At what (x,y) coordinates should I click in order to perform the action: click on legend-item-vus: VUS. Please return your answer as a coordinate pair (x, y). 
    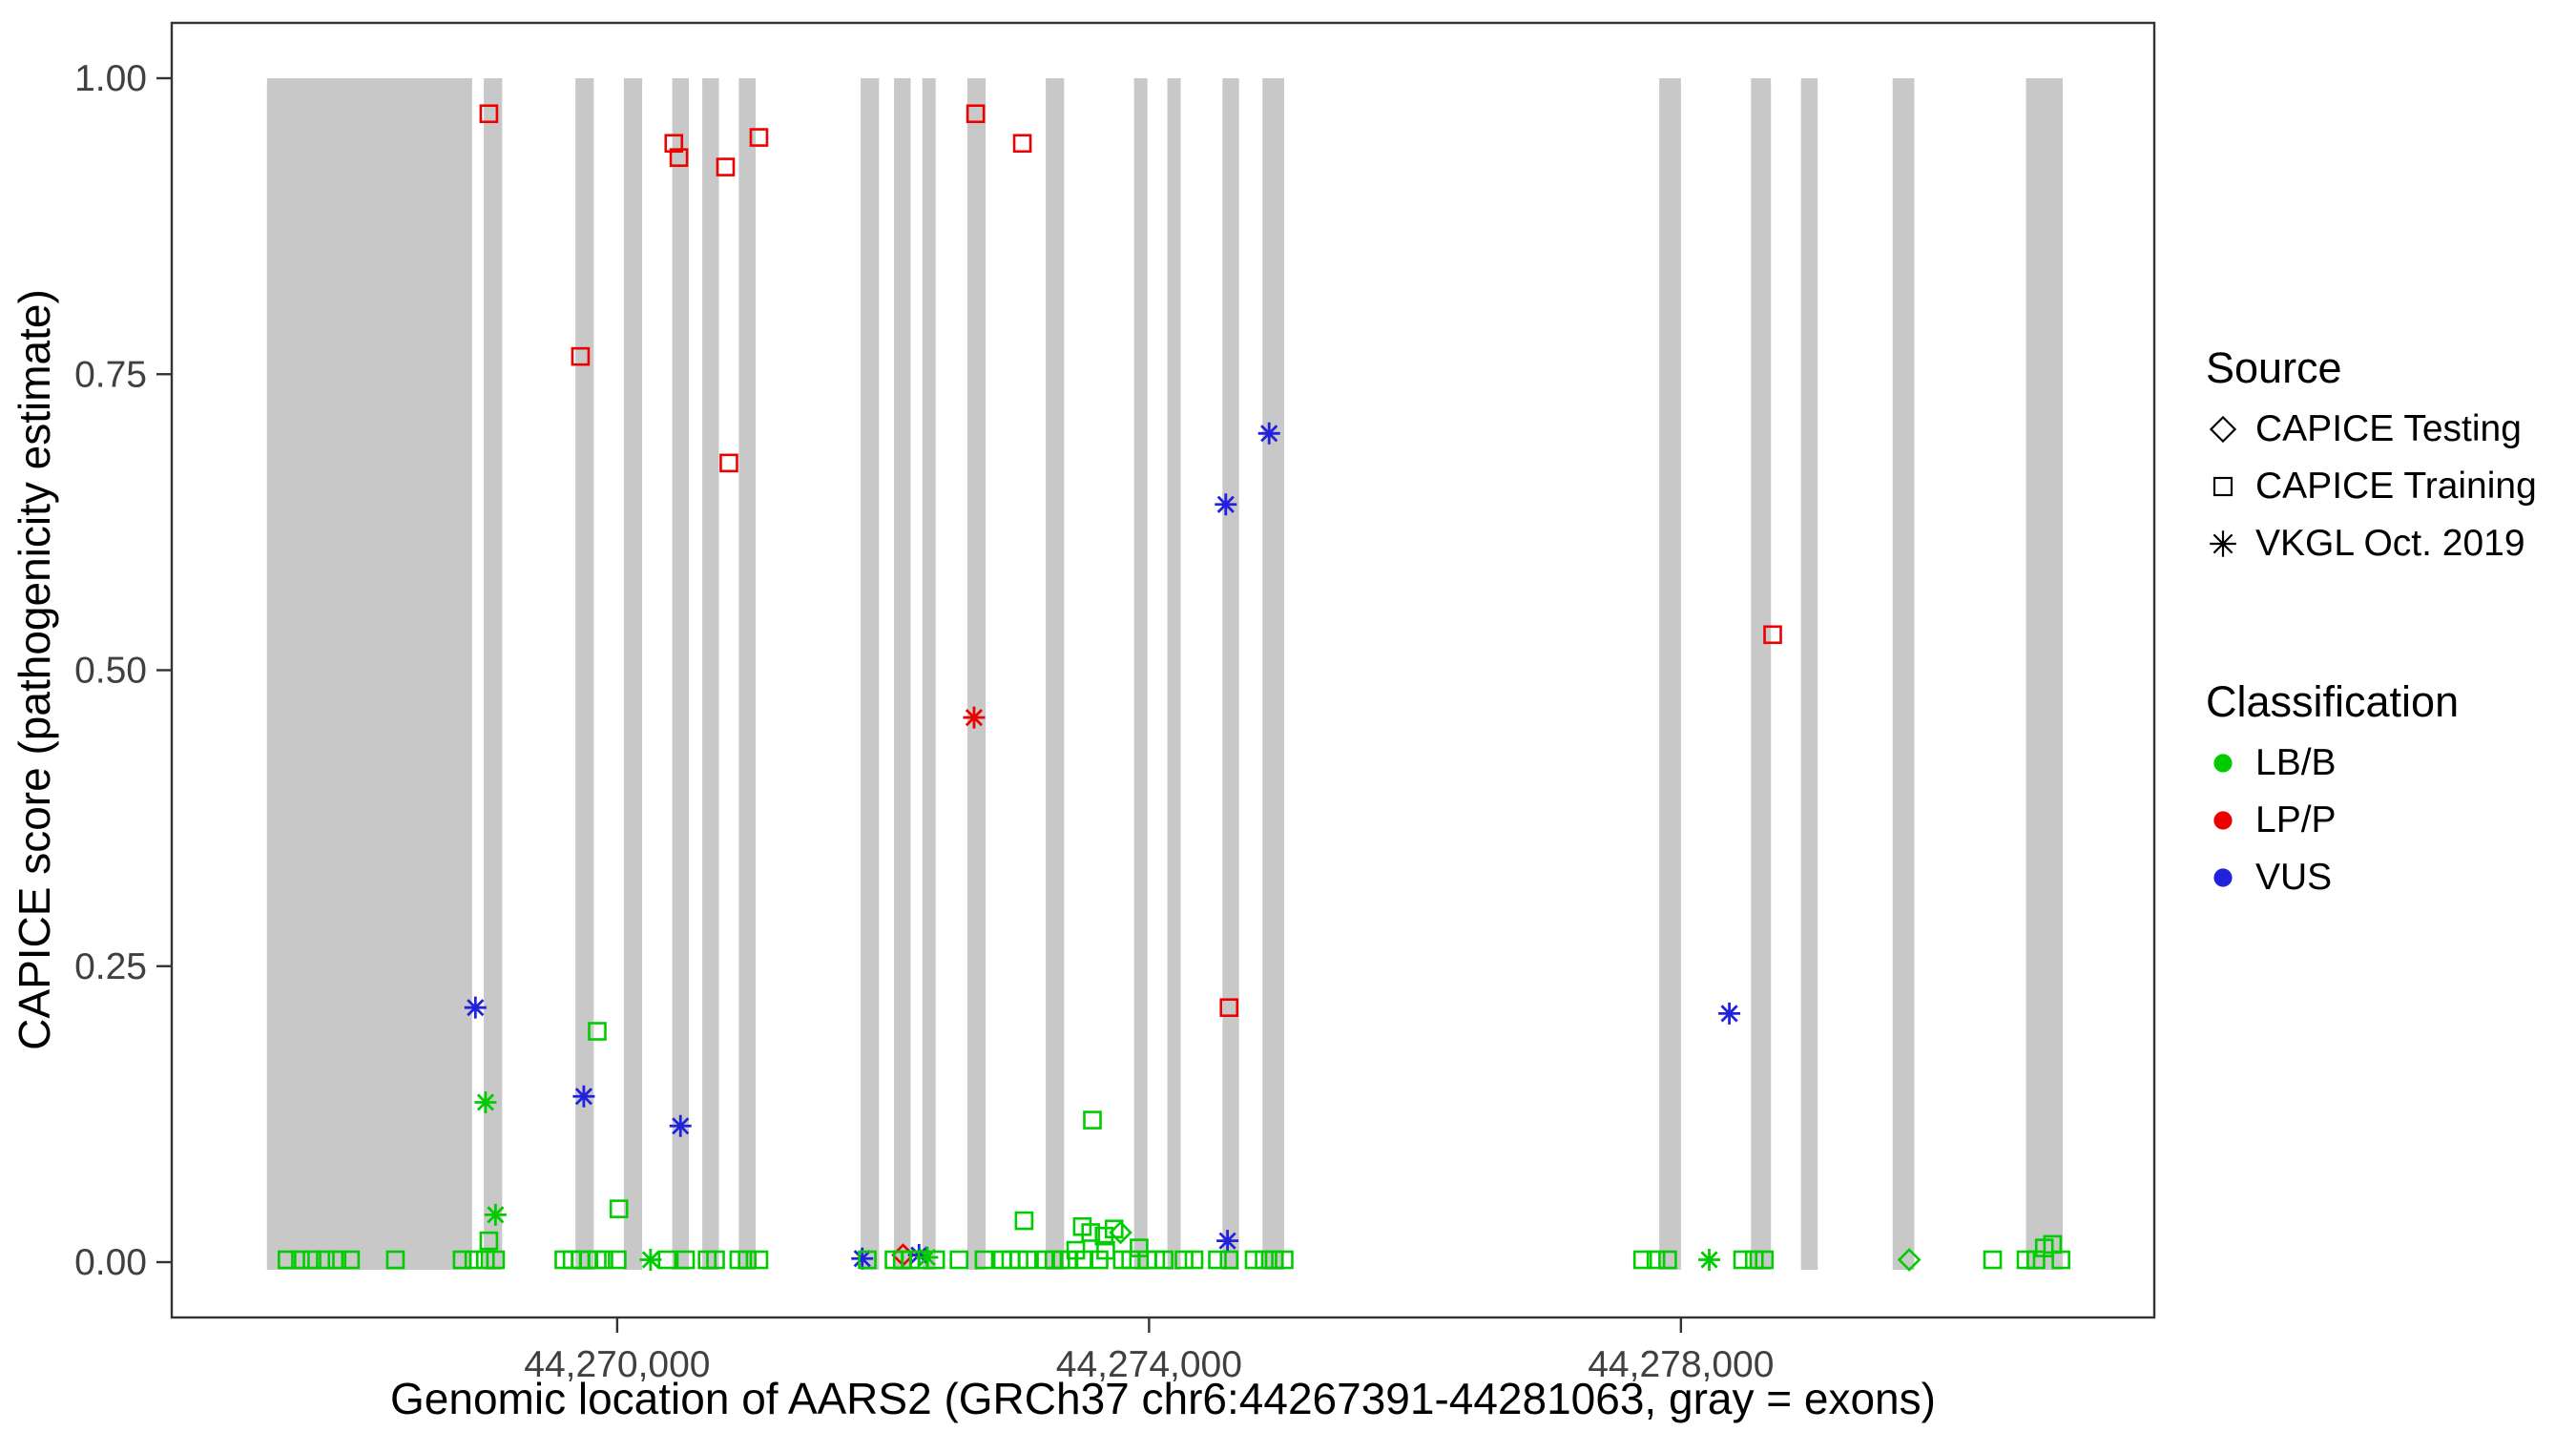
    Looking at the image, I should click on (2371, 878).